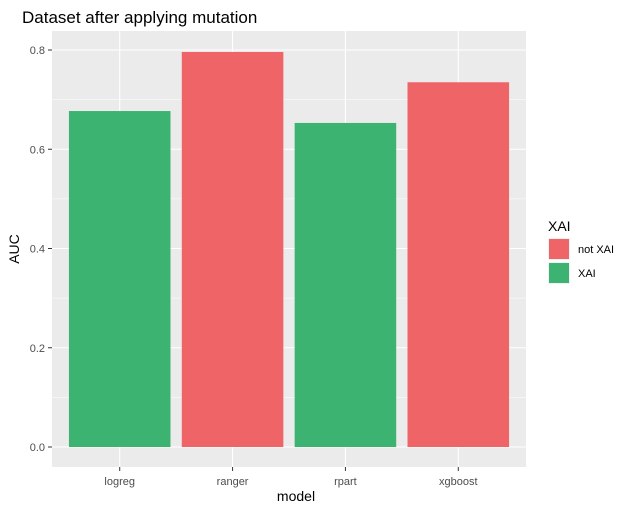  I want to click on legend: XAI not XAI XAI, so click(581, 251).